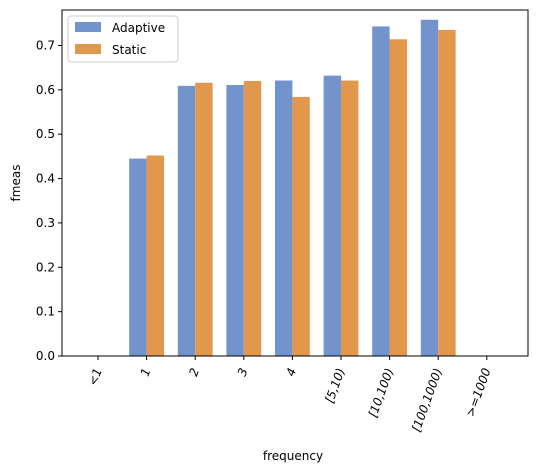  I want to click on legend-swatch-static, so click(88, 49).